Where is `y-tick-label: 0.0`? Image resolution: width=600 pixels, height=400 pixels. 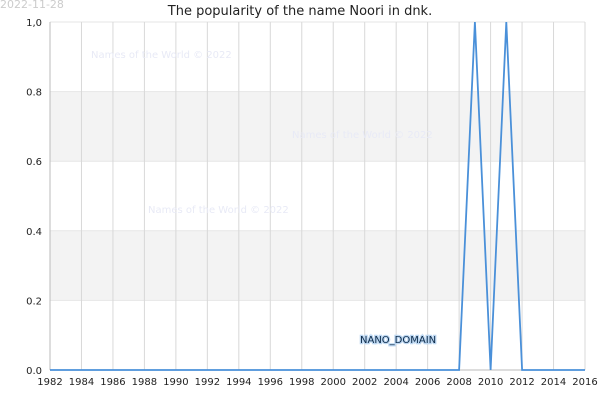
y-tick-label: 0.0 is located at coordinates (34, 371).